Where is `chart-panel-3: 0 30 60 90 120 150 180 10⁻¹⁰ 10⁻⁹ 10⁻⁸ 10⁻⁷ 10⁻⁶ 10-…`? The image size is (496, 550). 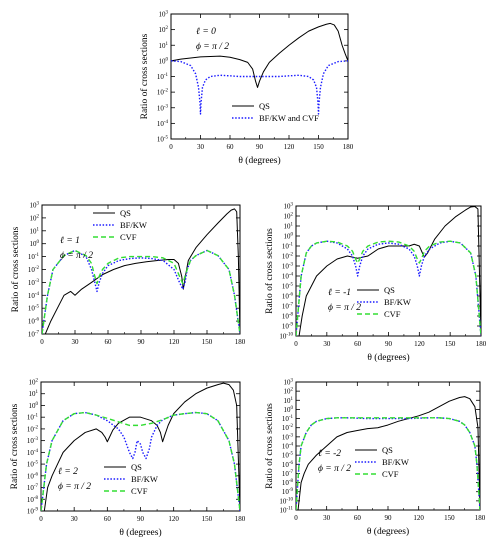 chart-panel-3: 0 30 60 90 120 150 180 10⁻¹⁰ 10⁻⁹ 10⁻⁸ 10⁻⁷ 10⁻⁶ 10-… is located at coordinates (375, 283).